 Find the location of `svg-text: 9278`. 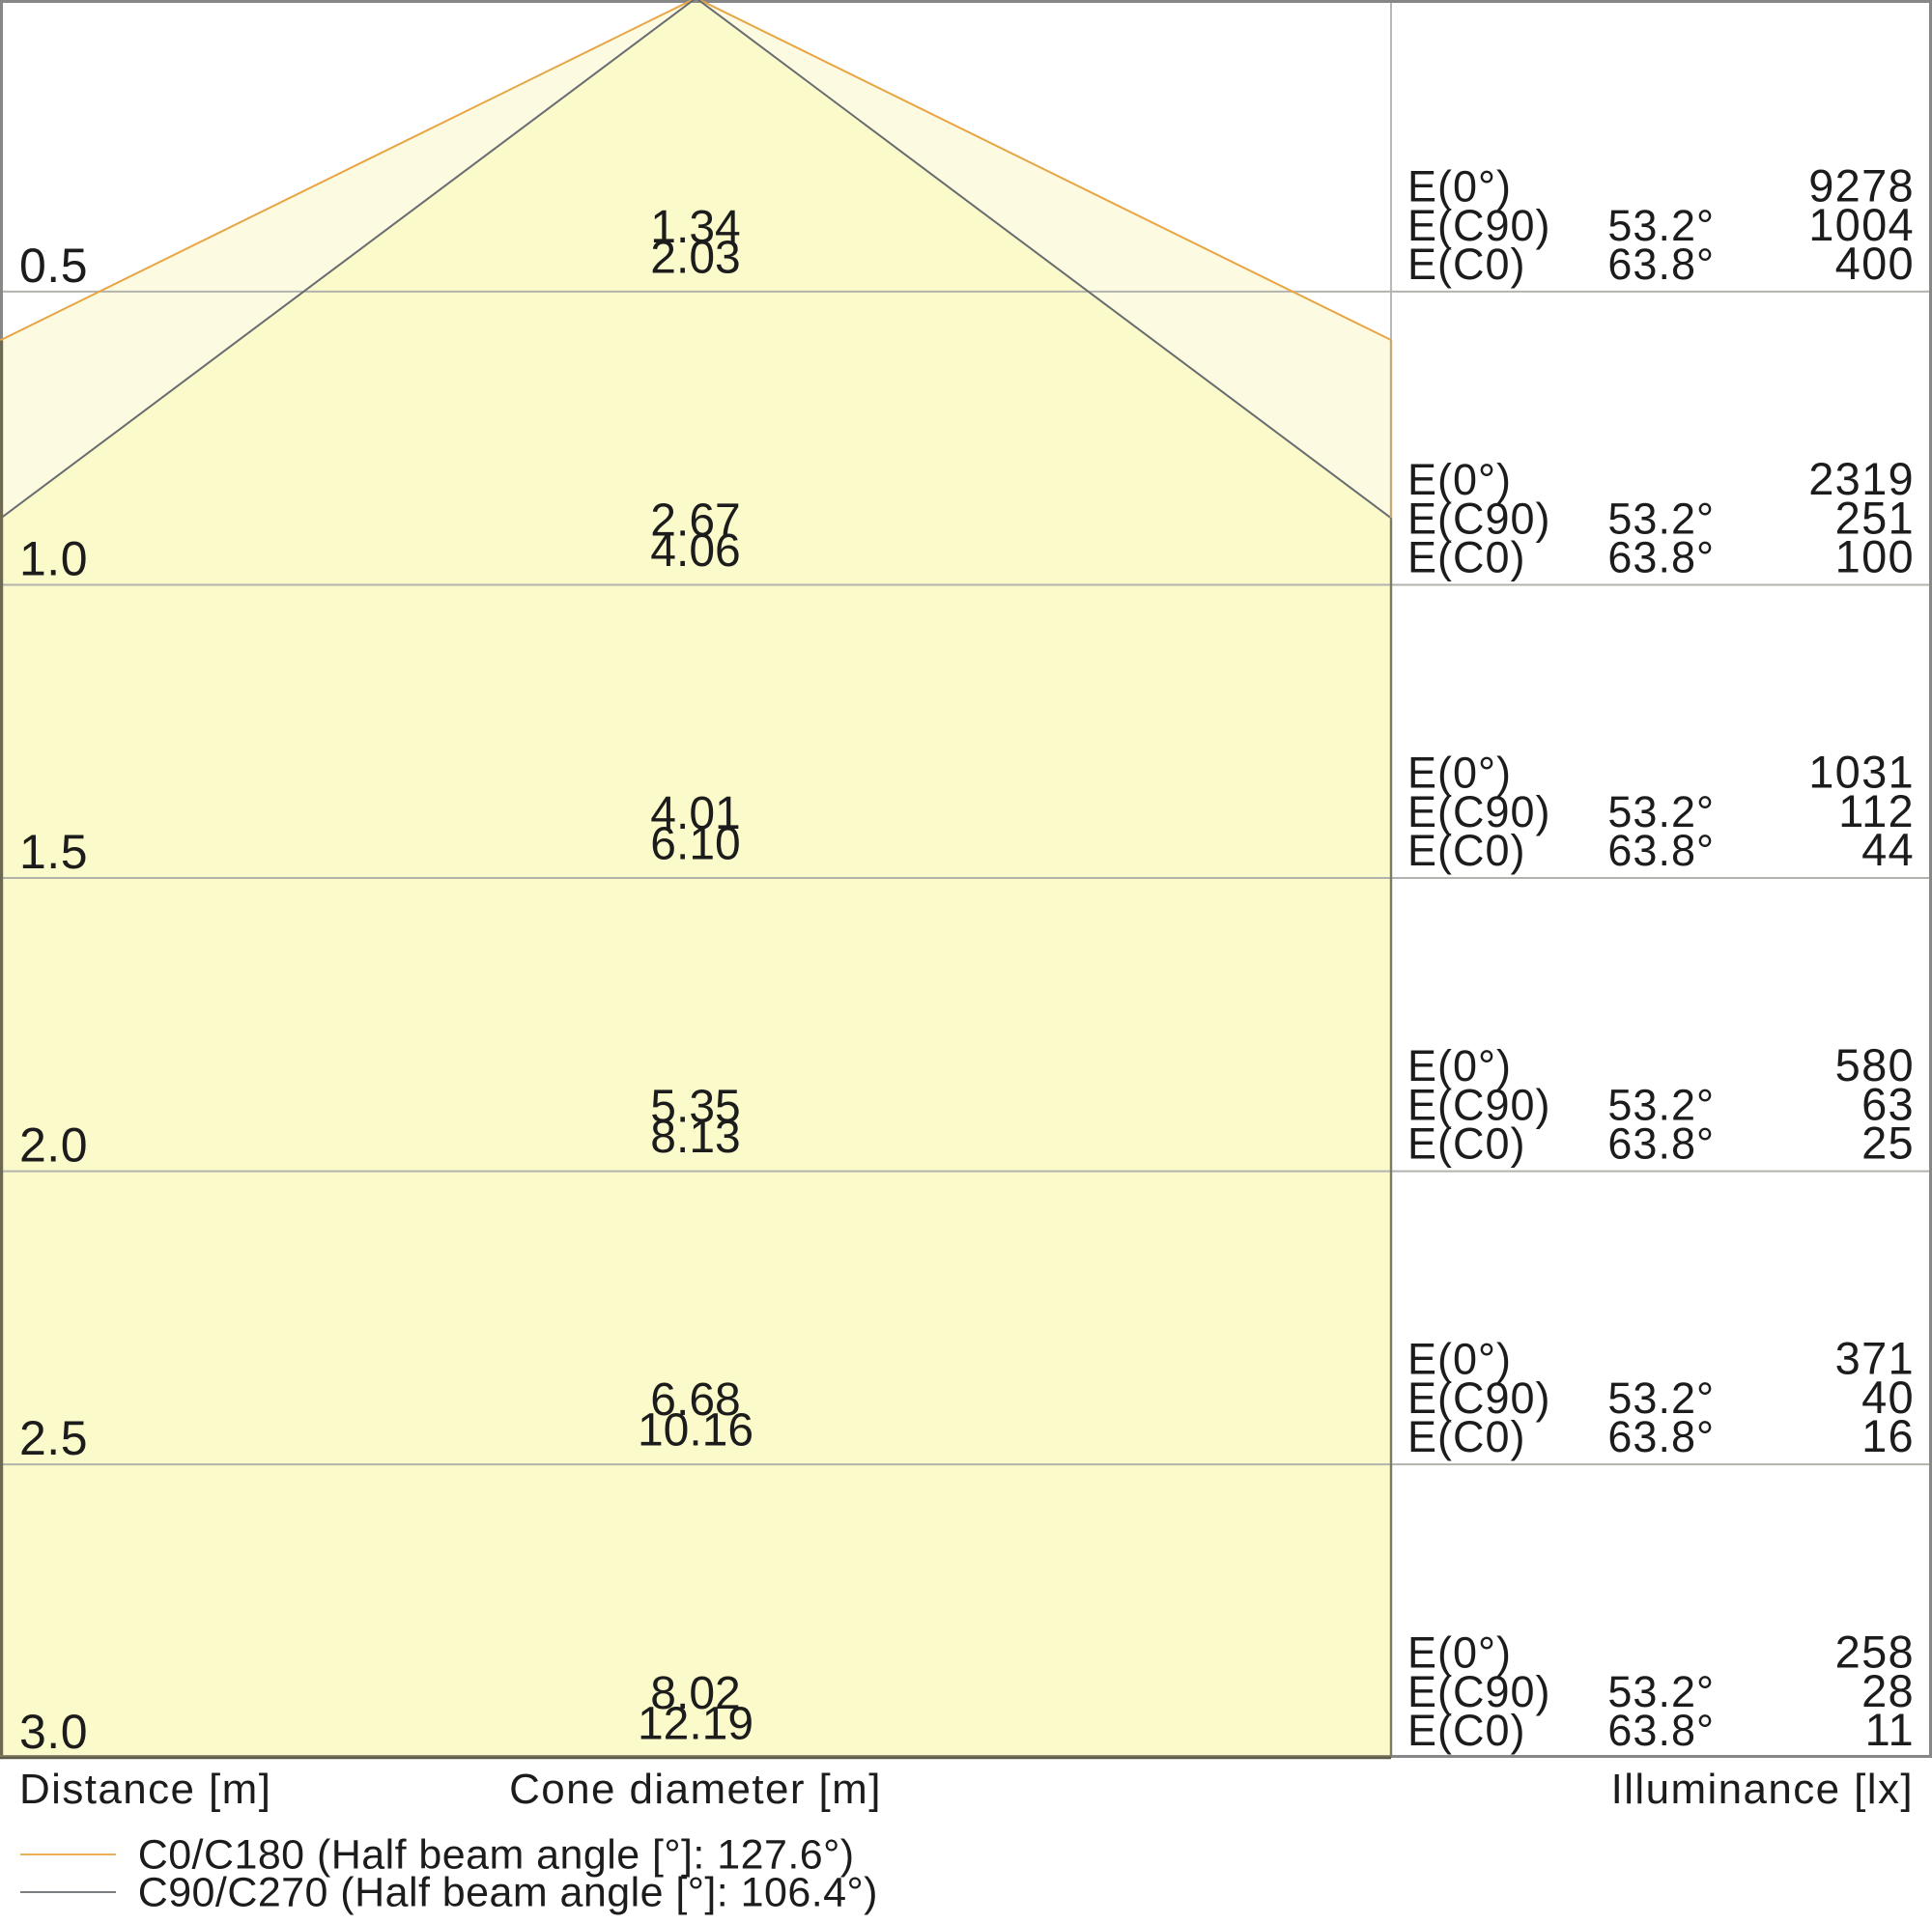

svg-text: 9278 is located at coordinates (1861, 185).